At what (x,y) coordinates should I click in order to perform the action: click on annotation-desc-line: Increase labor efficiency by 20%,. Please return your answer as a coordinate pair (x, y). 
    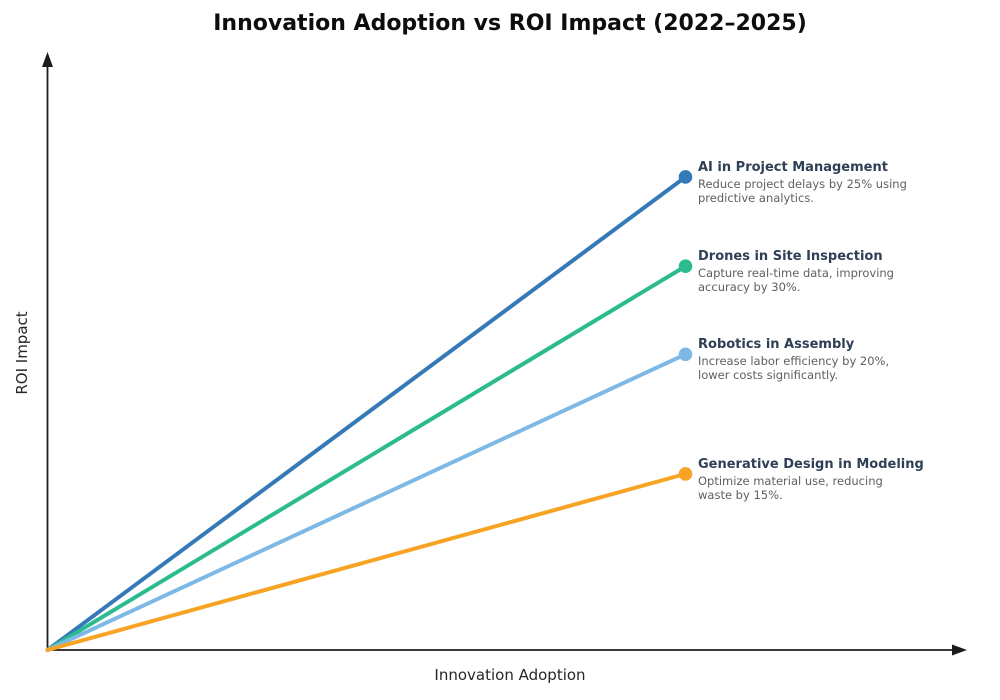
    Looking at the image, I should click on (794, 361).